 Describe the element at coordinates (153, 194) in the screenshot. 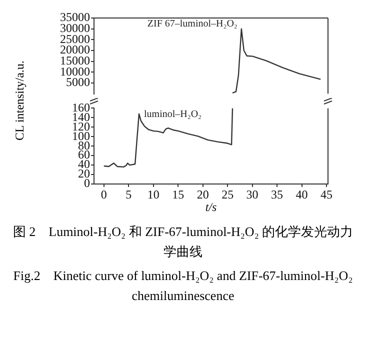

I see `x-tick-label: 10` at that location.